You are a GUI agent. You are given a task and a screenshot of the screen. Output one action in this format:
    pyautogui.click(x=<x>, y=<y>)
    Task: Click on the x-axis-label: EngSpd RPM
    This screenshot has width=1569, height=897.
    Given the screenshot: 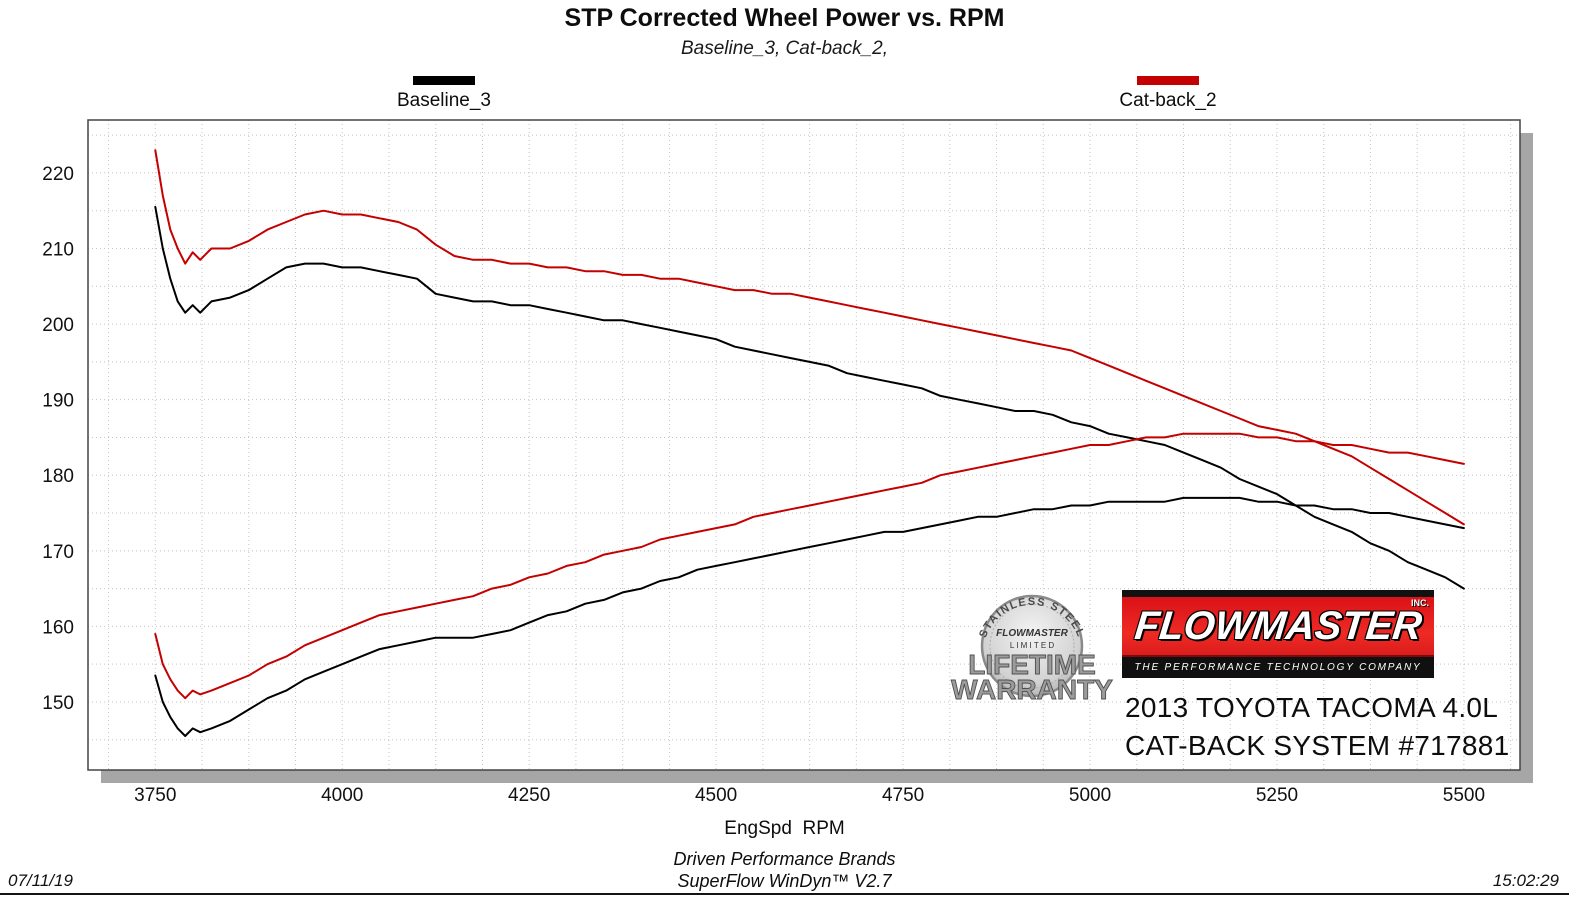 What is the action you would take?
    pyautogui.click(x=784, y=828)
    